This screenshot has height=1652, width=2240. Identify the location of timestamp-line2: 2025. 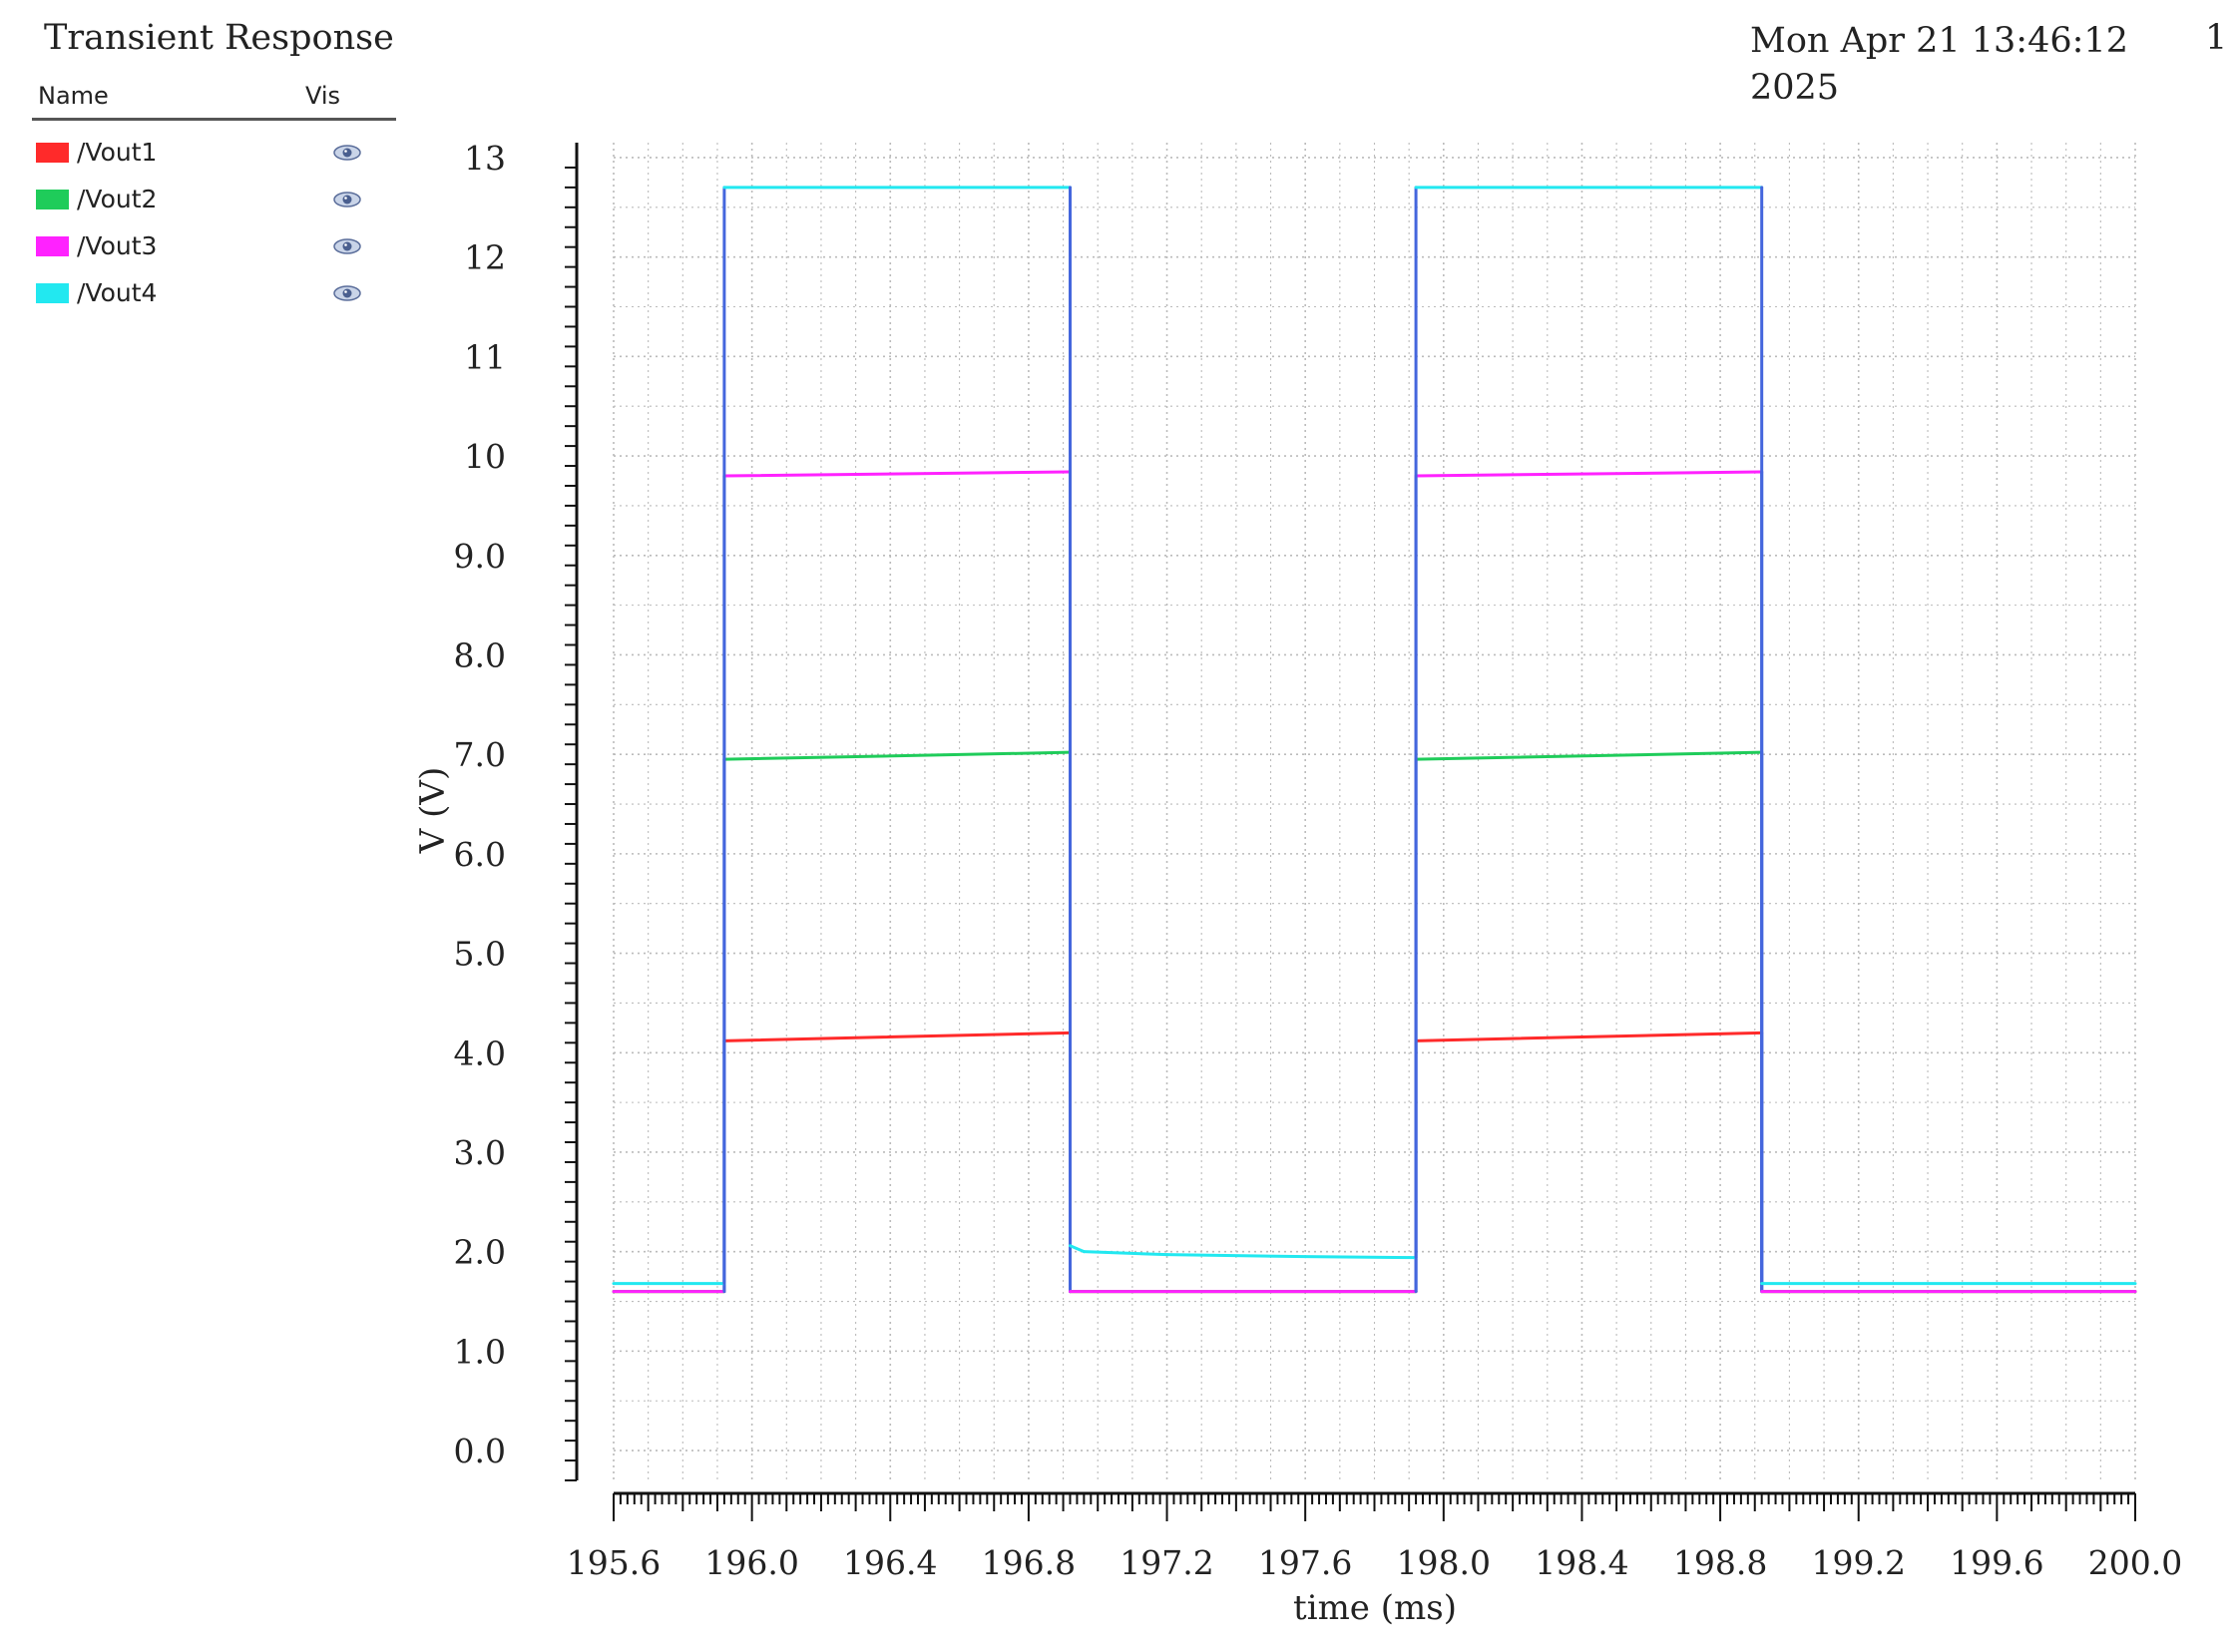
(1795, 88).